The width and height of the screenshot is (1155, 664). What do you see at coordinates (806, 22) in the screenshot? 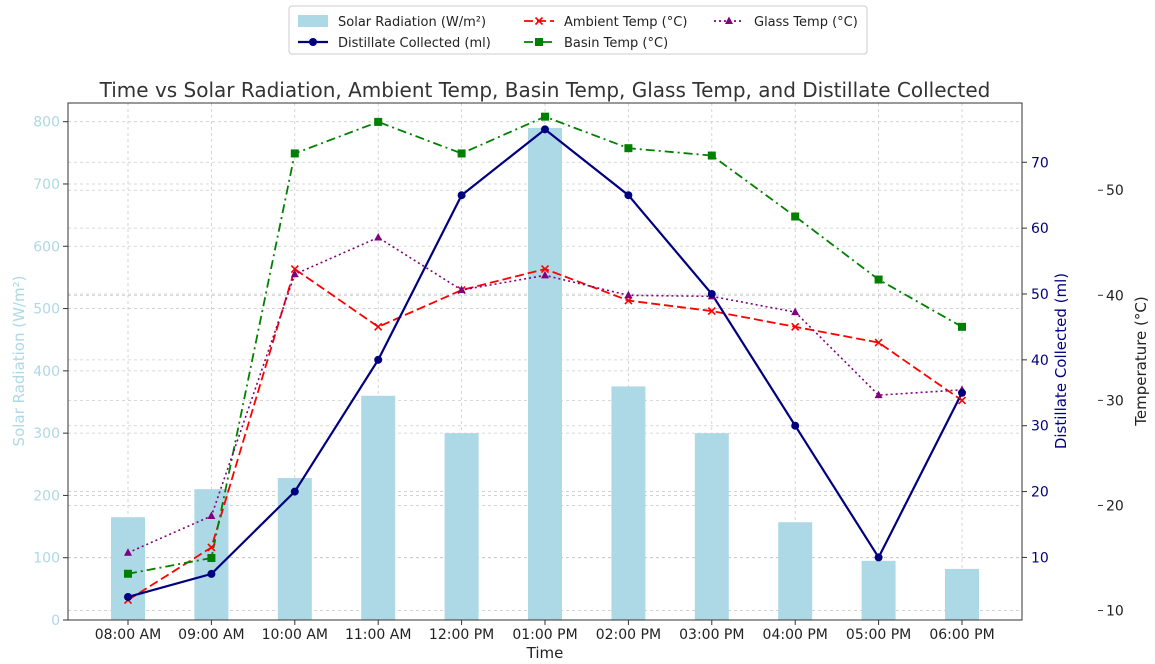
I see `legend-label: Glass Temp (°C)` at bounding box center [806, 22].